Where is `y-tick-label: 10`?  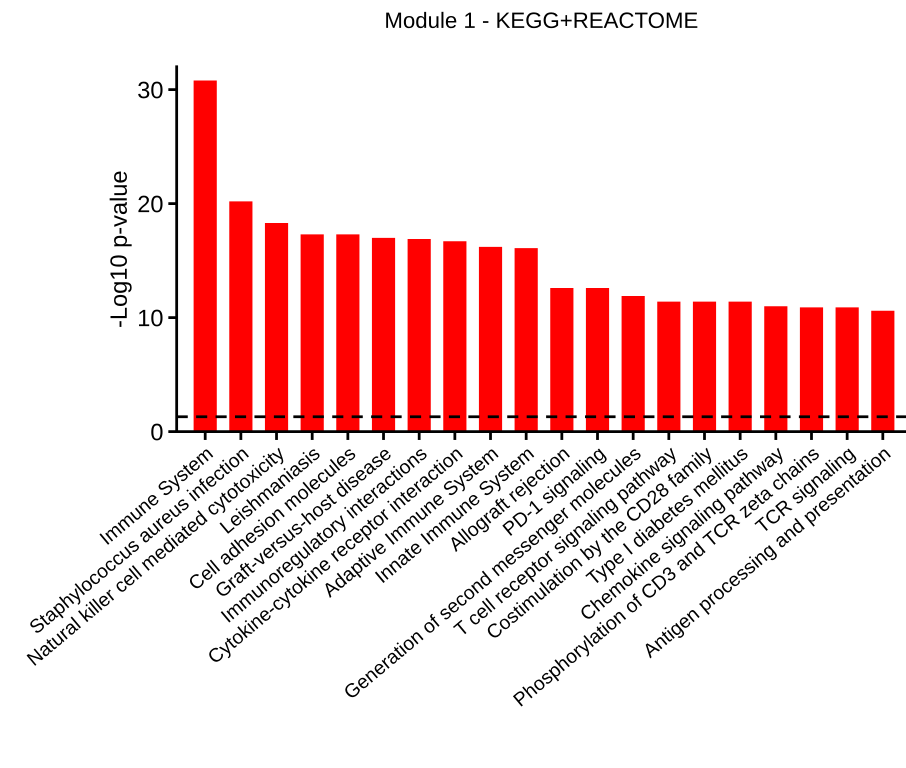
y-tick-label: 10 is located at coordinates (151, 318).